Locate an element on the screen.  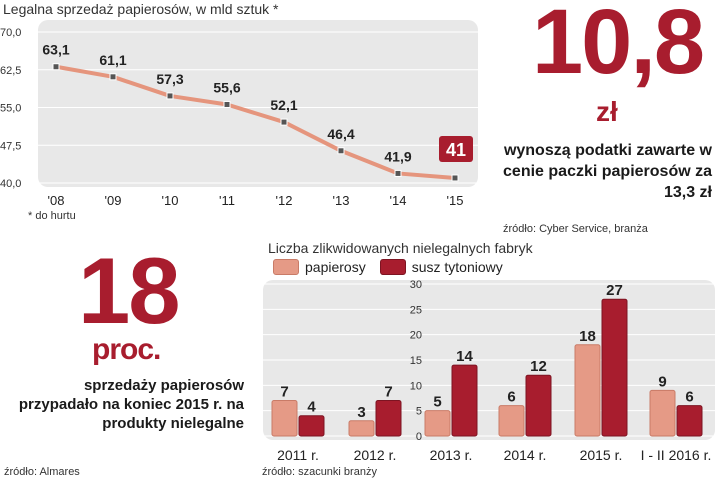
x-tick-label: 2012 r. is located at coordinates (375, 455).